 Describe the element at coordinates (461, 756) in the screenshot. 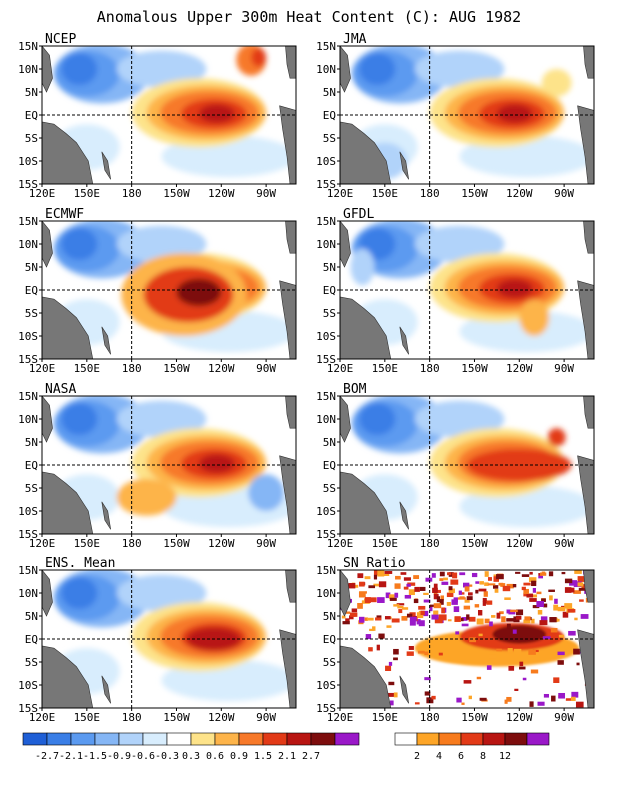

I see `colorbar-label: 6` at that location.